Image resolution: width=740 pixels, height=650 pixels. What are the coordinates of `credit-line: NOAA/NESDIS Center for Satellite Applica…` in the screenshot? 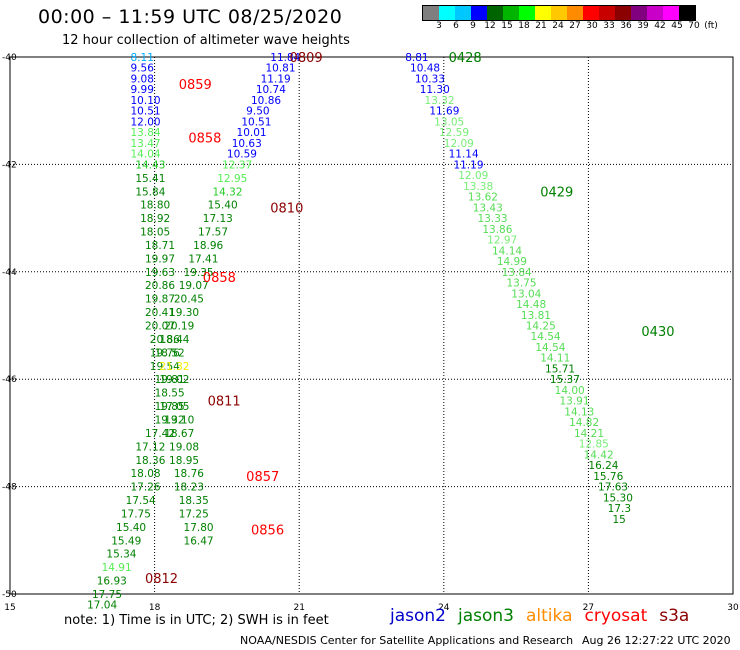 It's located at (407, 640).